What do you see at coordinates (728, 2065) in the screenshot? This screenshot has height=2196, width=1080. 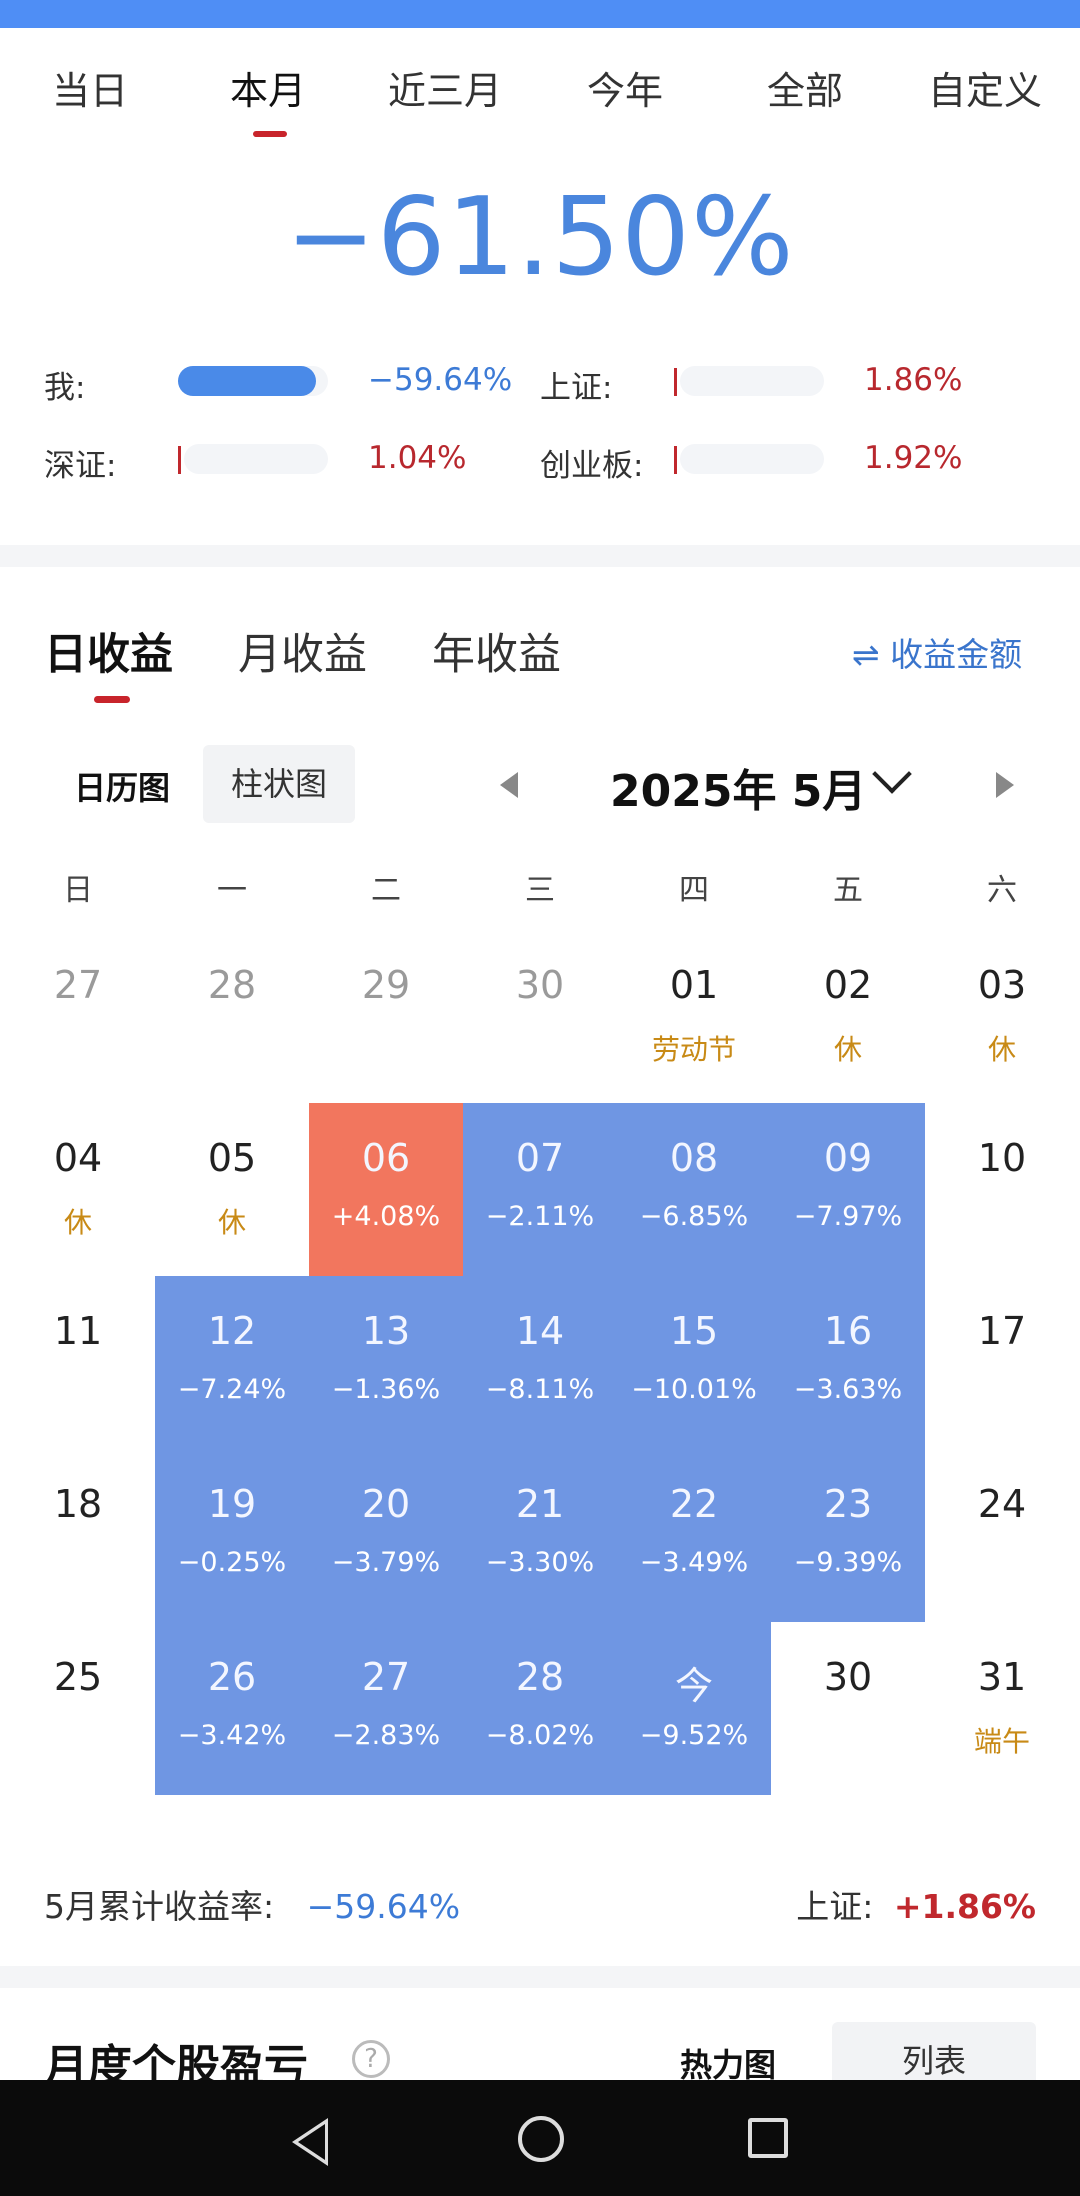 I see `heatmap-tab: 热力图` at bounding box center [728, 2065].